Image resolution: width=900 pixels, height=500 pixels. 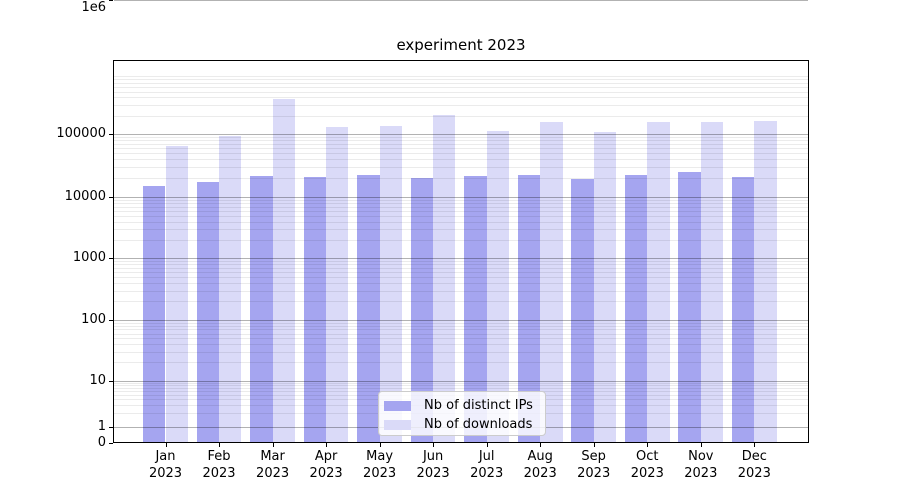 I want to click on x-tick-label: Jun 2023, so click(x=433, y=465).